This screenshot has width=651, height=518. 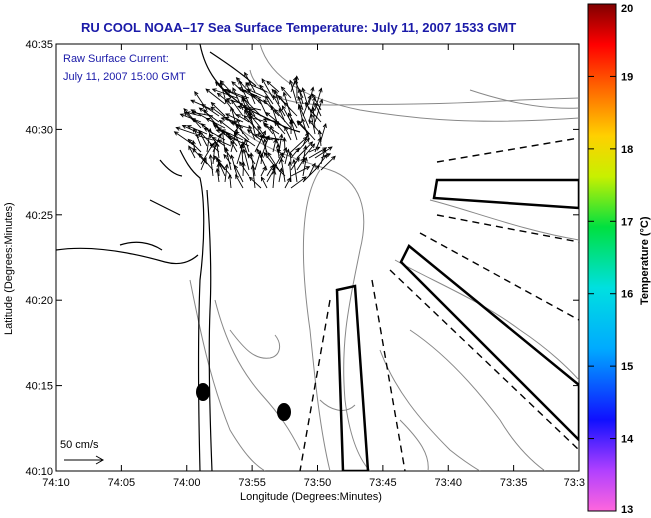 I want to click on y-tick-label: 40:20, so click(x=39, y=301).